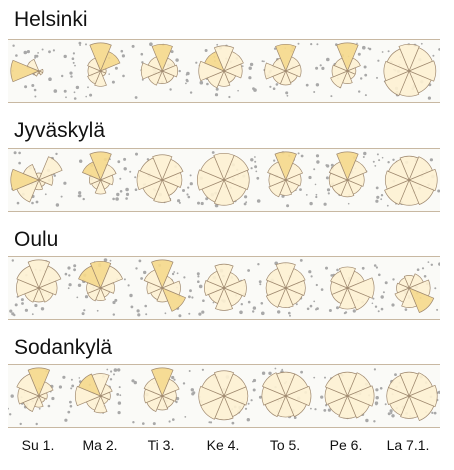 This screenshot has width=454, height=470. What do you see at coordinates (36, 239) in the screenshot?
I see `city-title-oulu: Oulu` at bounding box center [36, 239].